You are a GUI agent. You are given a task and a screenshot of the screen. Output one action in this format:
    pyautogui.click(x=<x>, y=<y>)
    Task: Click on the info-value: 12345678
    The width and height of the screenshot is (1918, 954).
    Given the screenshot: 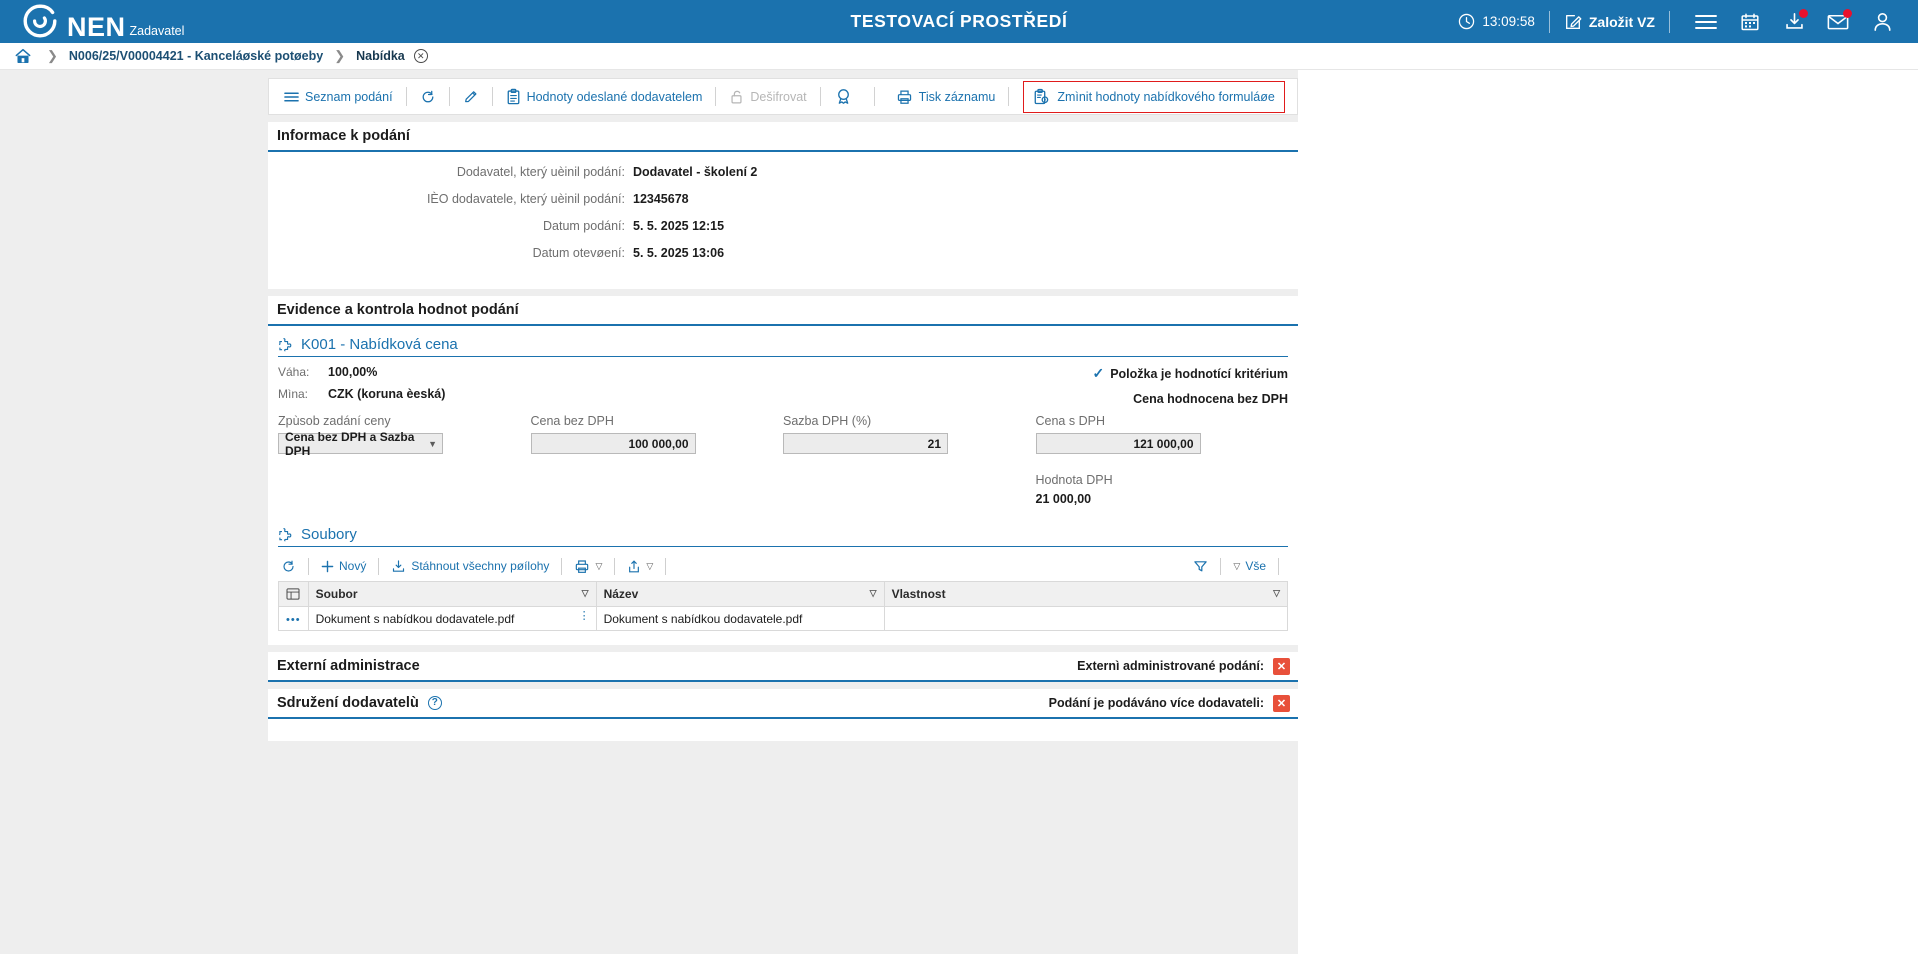 What is the action you would take?
    pyautogui.click(x=661, y=199)
    